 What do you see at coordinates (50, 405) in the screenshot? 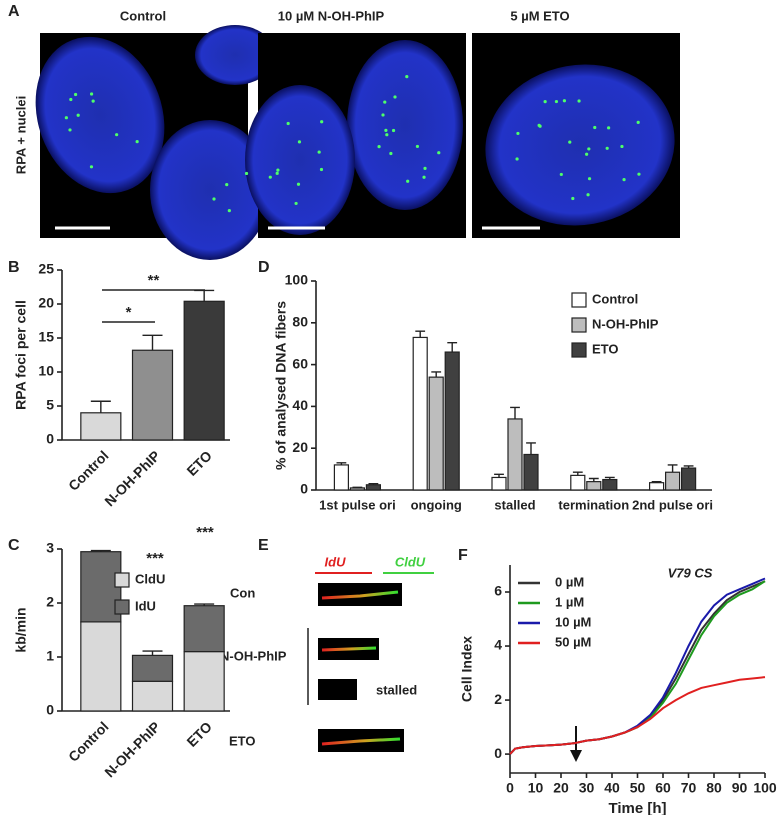
I see `y-tick-label: 5` at bounding box center [50, 405].